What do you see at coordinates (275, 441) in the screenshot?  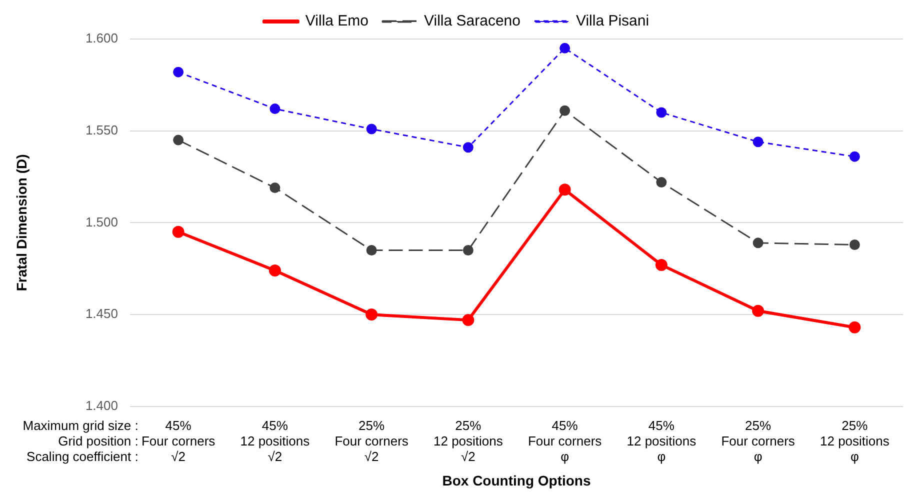 I see `x-tick-label: 45% 12 positions √2` at bounding box center [275, 441].